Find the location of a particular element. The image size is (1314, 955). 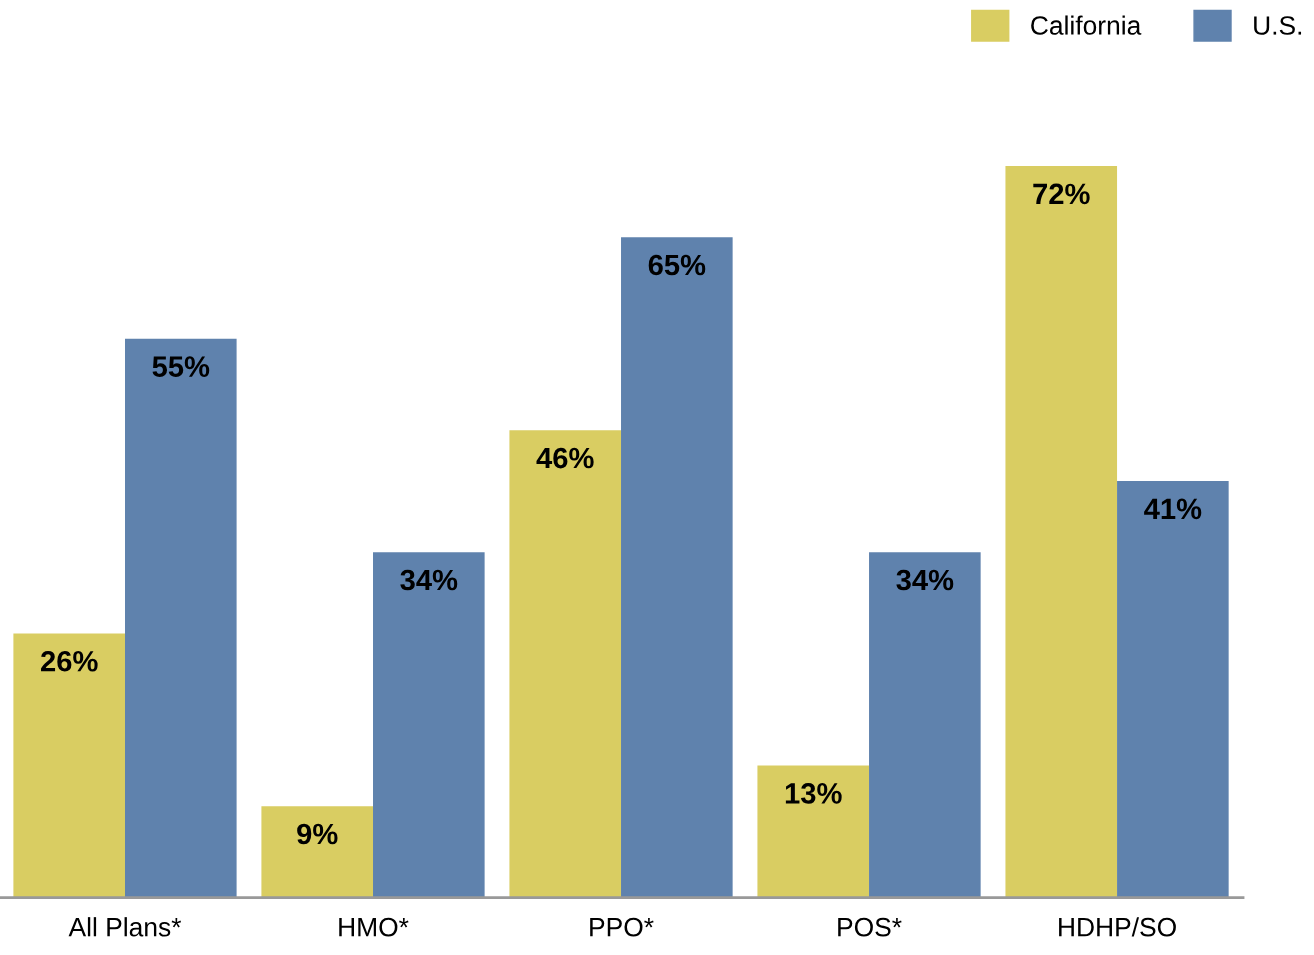

data-label: 46% is located at coordinates (565, 458).